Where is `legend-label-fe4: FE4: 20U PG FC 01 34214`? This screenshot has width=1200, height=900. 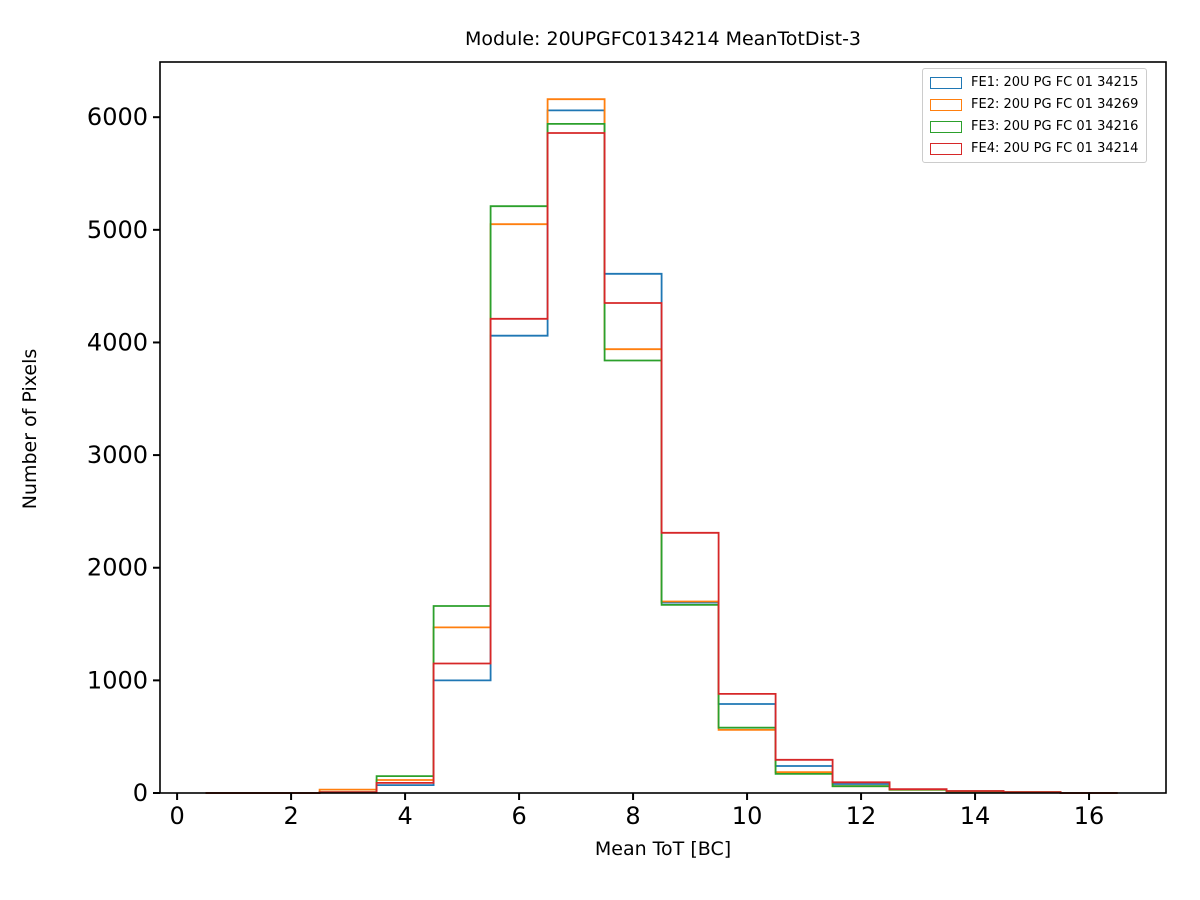 legend-label-fe4: FE4: 20U PG FC 01 34214 is located at coordinates (1055, 148).